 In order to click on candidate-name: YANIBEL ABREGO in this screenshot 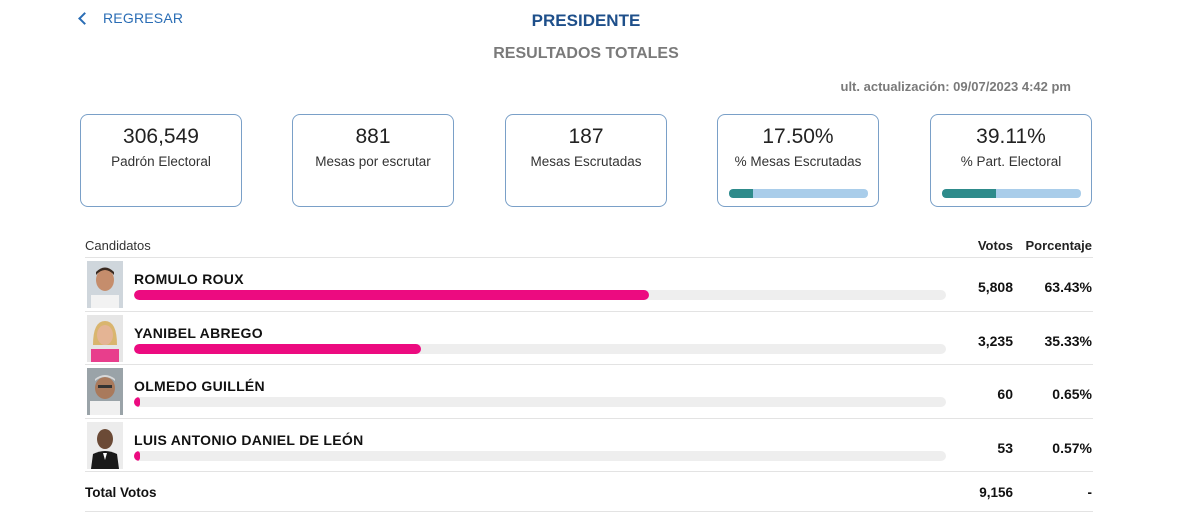, I will do `click(198, 332)`.